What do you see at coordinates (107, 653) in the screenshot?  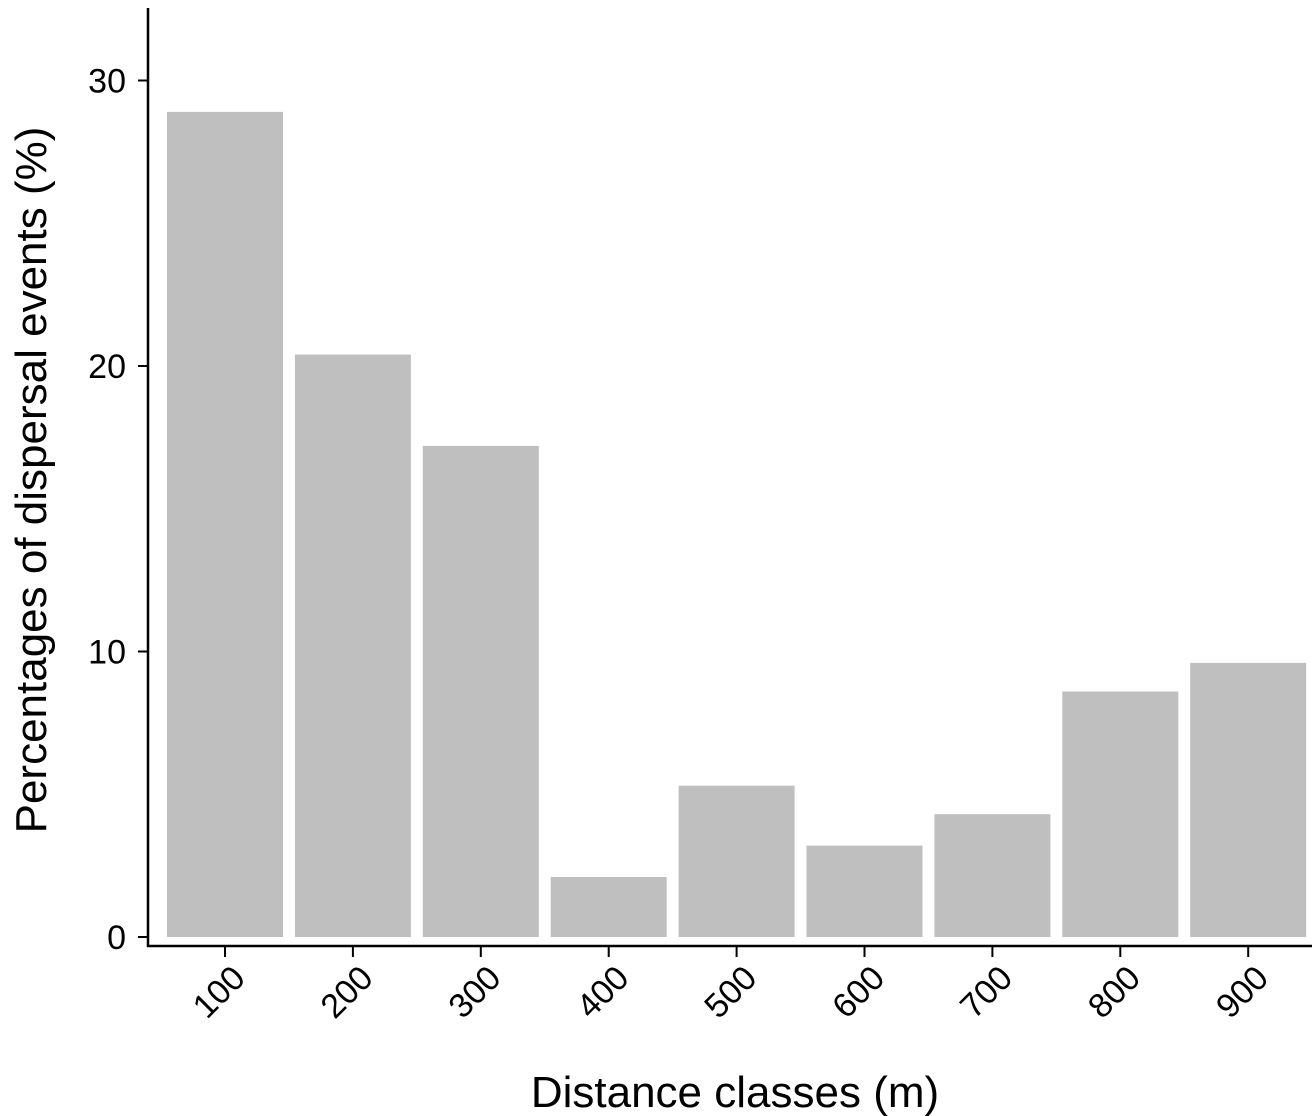 I see `y-tick-label: 10` at bounding box center [107, 653].